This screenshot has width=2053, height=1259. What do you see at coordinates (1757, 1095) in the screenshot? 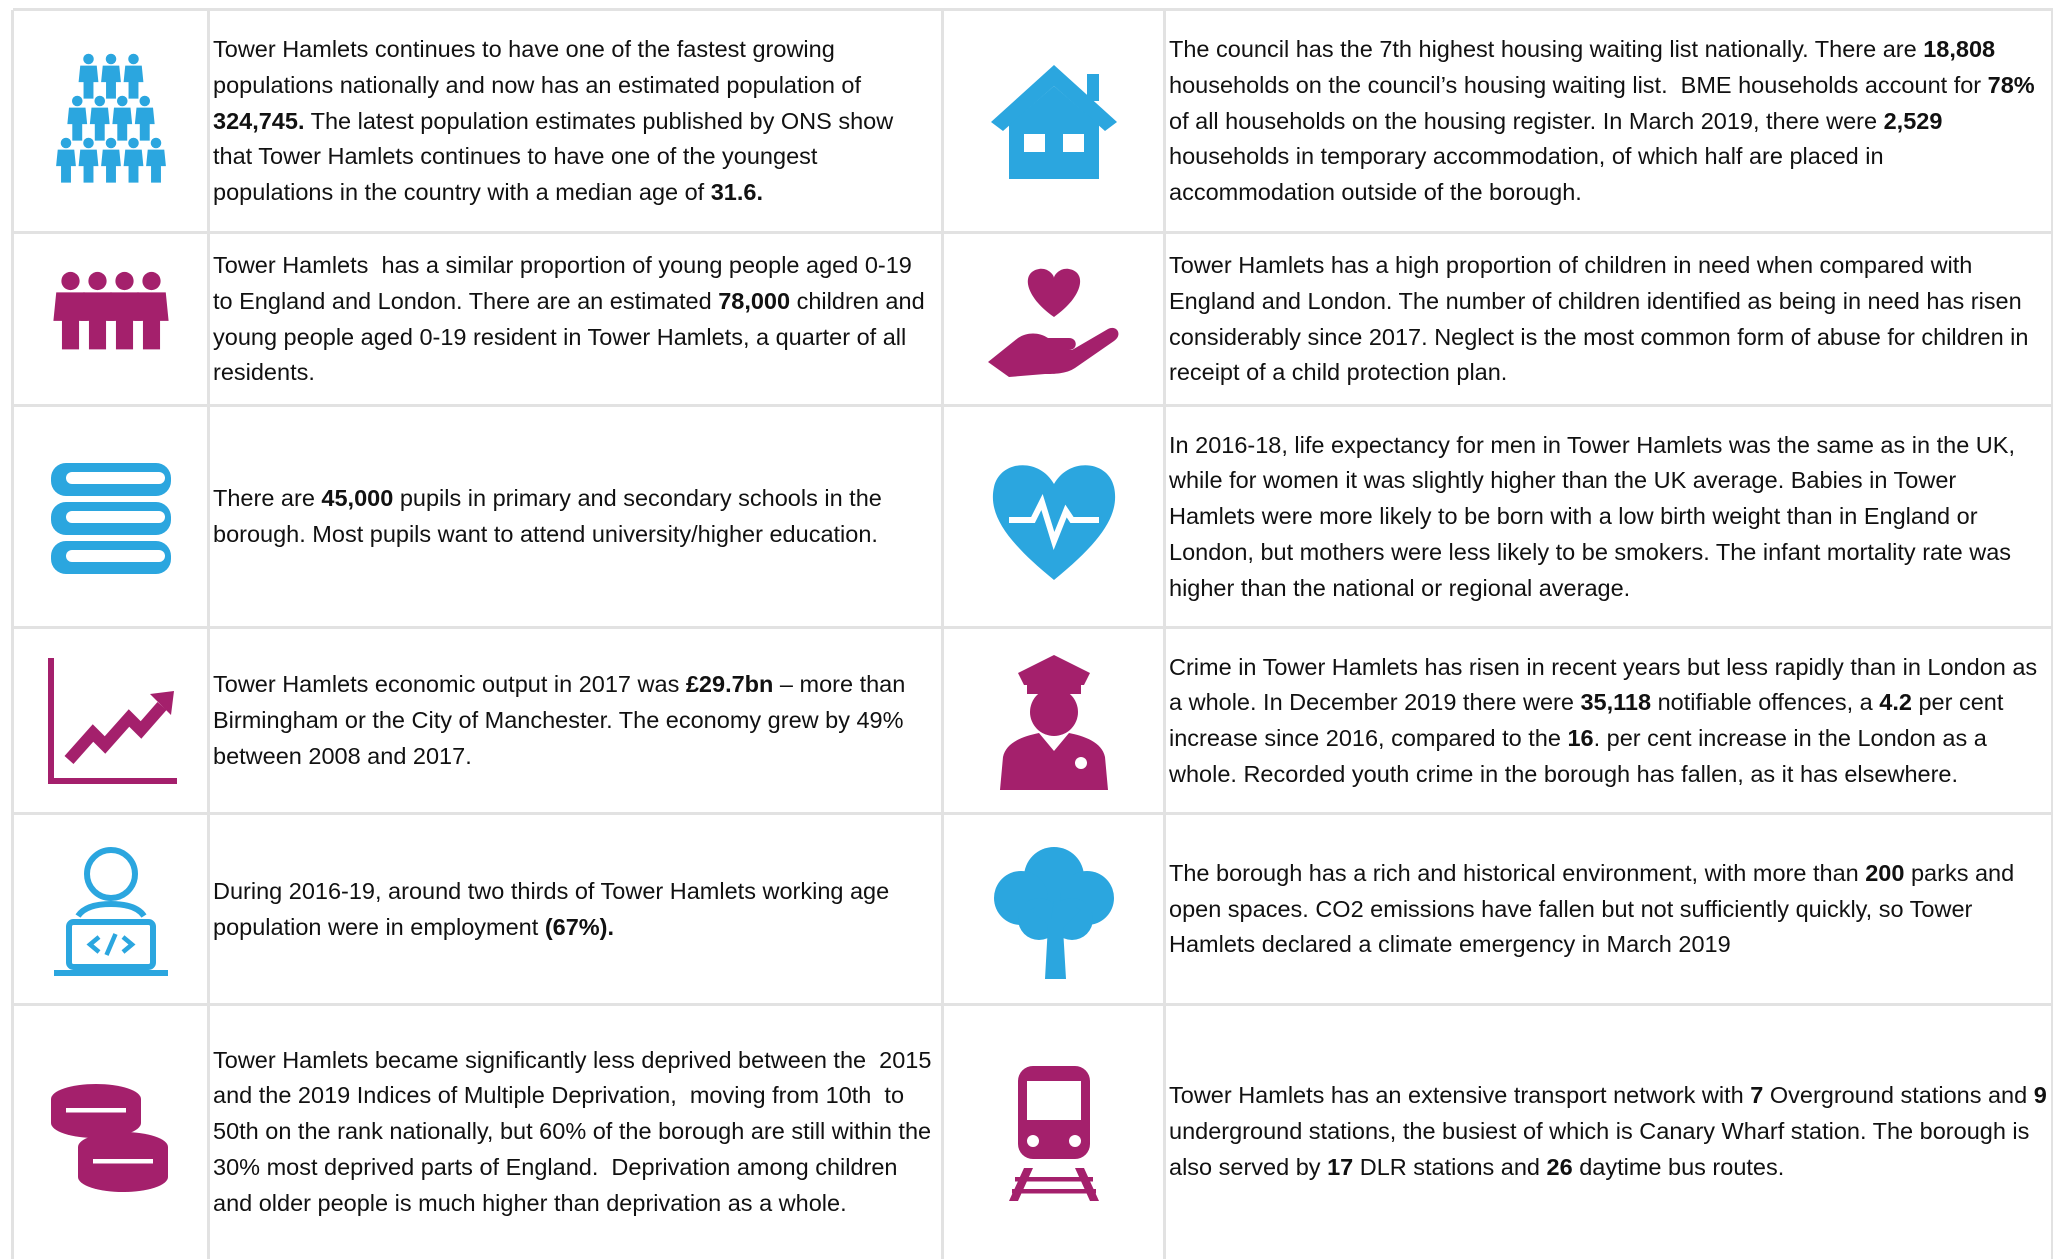
I see `bold-text: 7` at bounding box center [1757, 1095].